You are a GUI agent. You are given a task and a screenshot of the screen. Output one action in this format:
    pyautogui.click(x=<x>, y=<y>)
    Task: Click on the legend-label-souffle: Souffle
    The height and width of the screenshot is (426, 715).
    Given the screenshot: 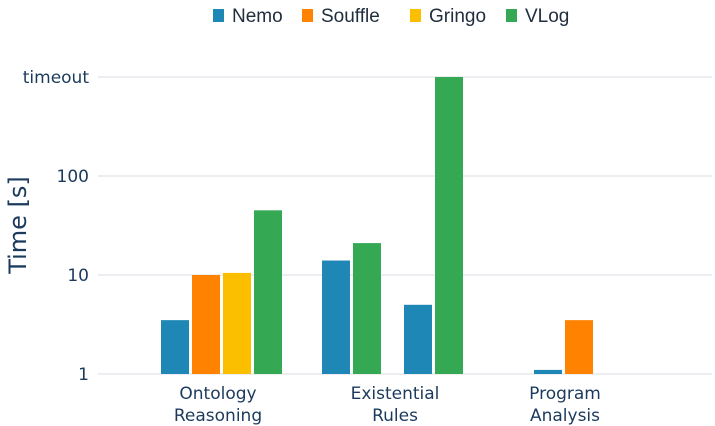 What is the action you would take?
    pyautogui.click(x=350, y=16)
    